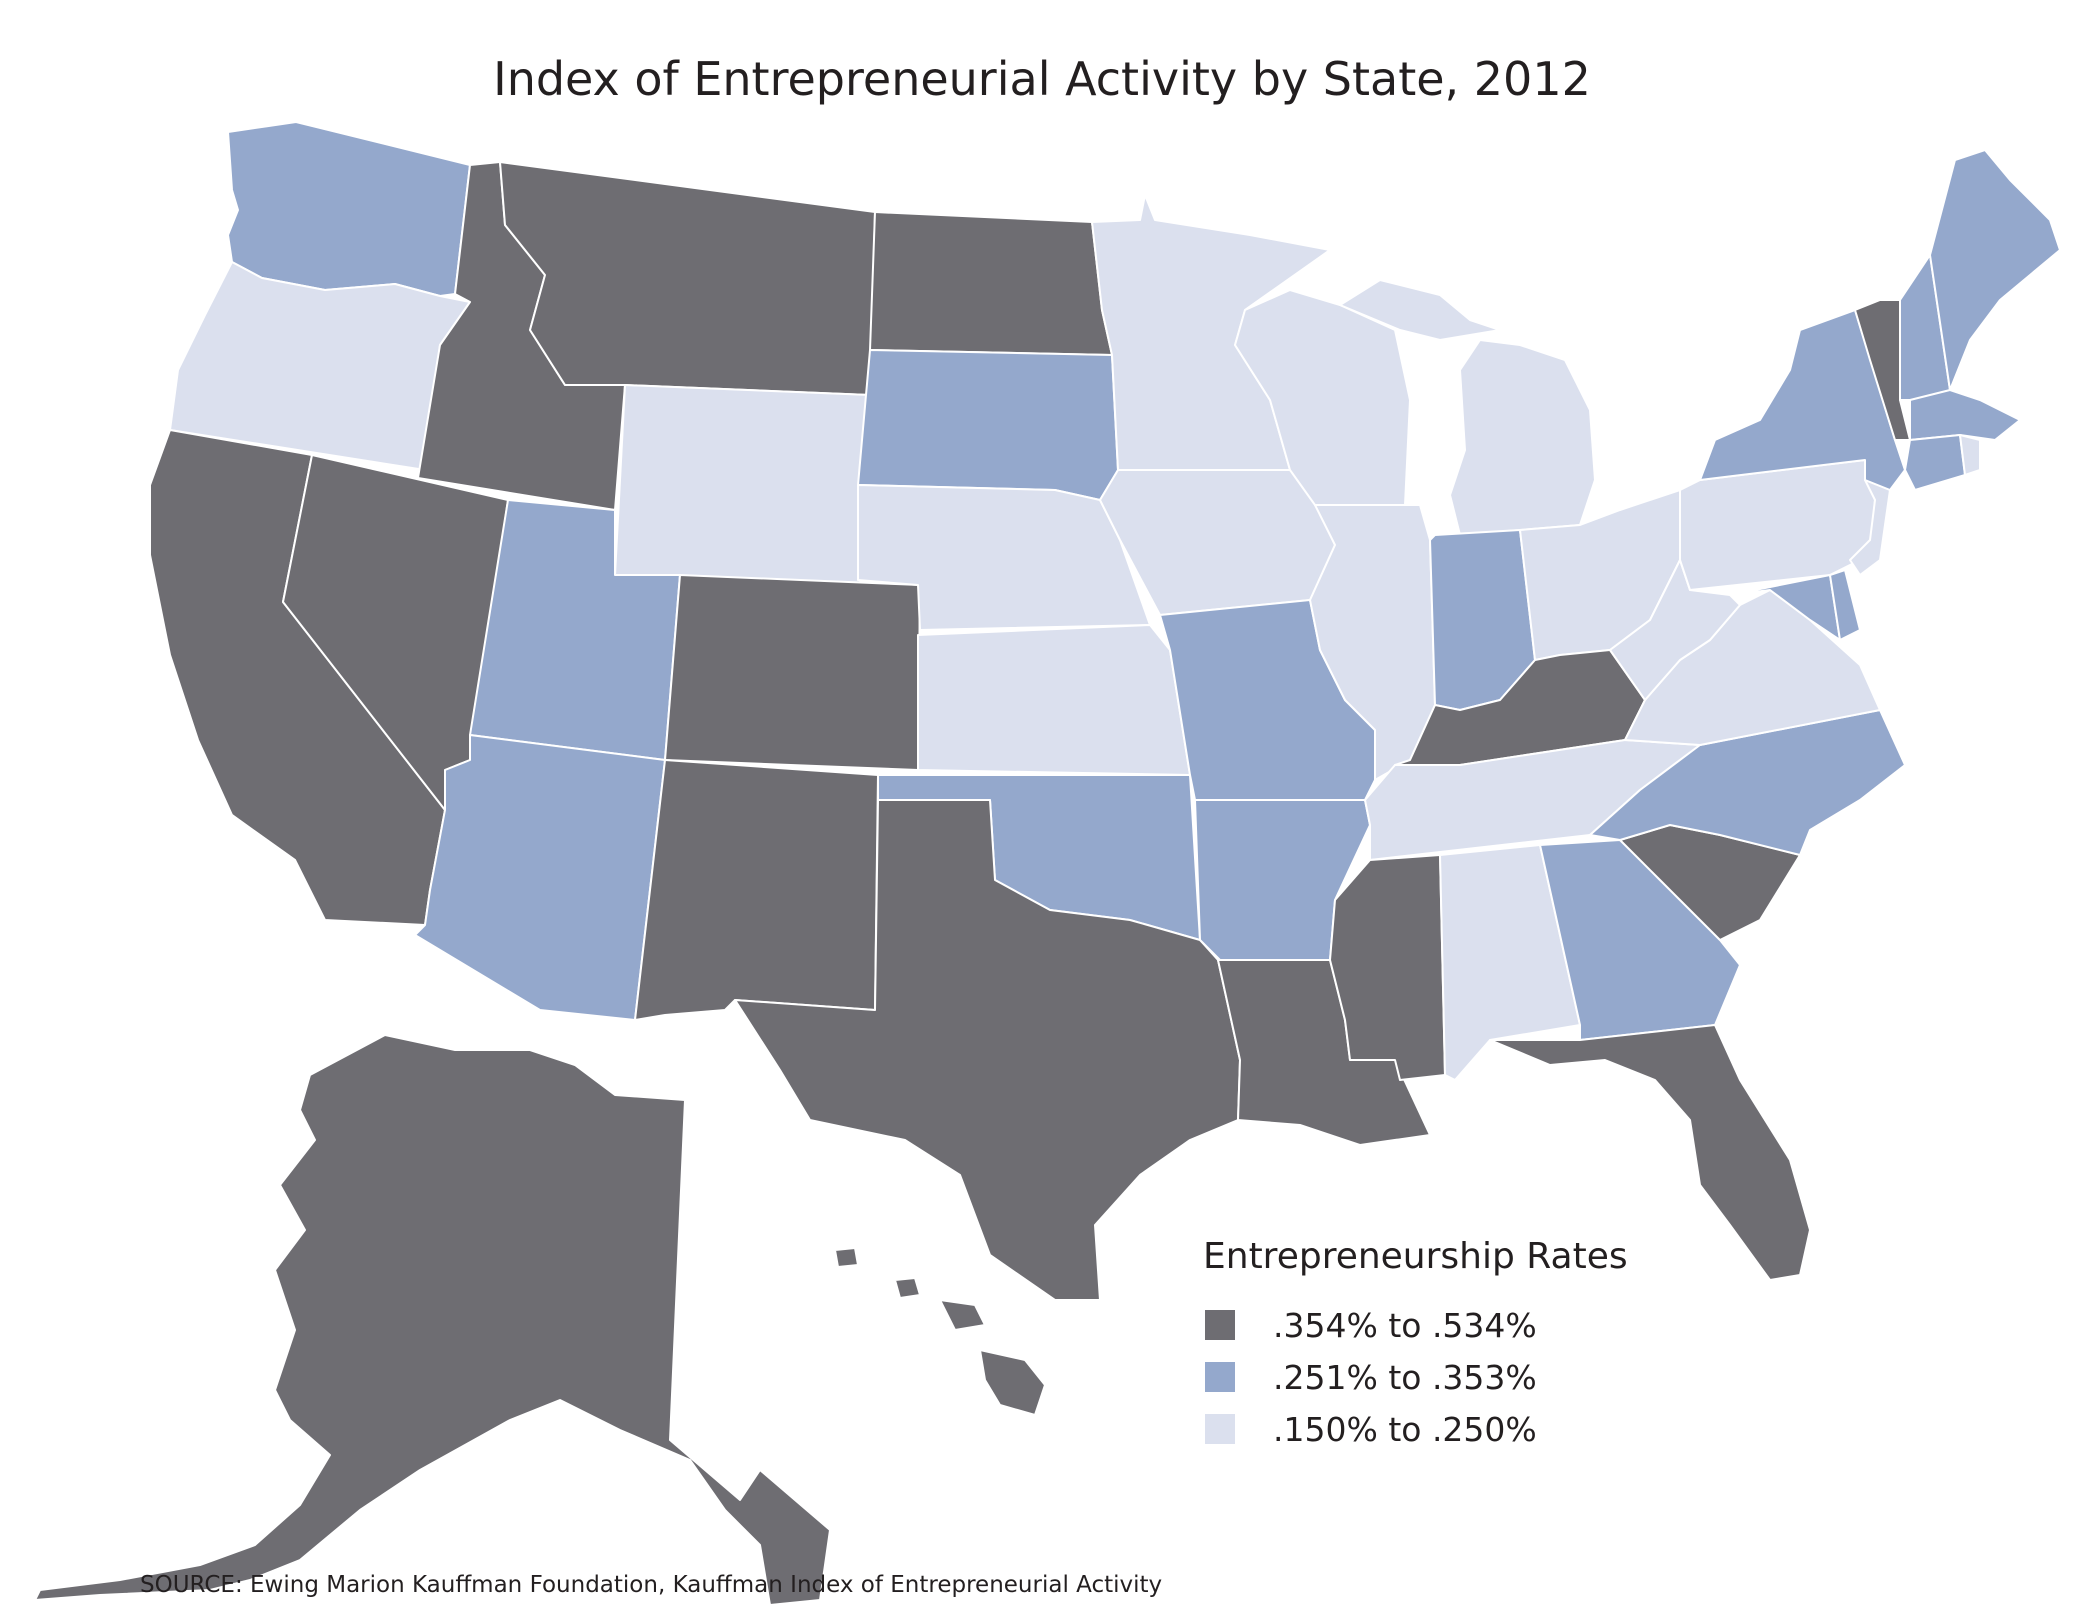 This screenshot has width=2084, height=1605. I want to click on state-hawaii-kauai, so click(846, 1257).